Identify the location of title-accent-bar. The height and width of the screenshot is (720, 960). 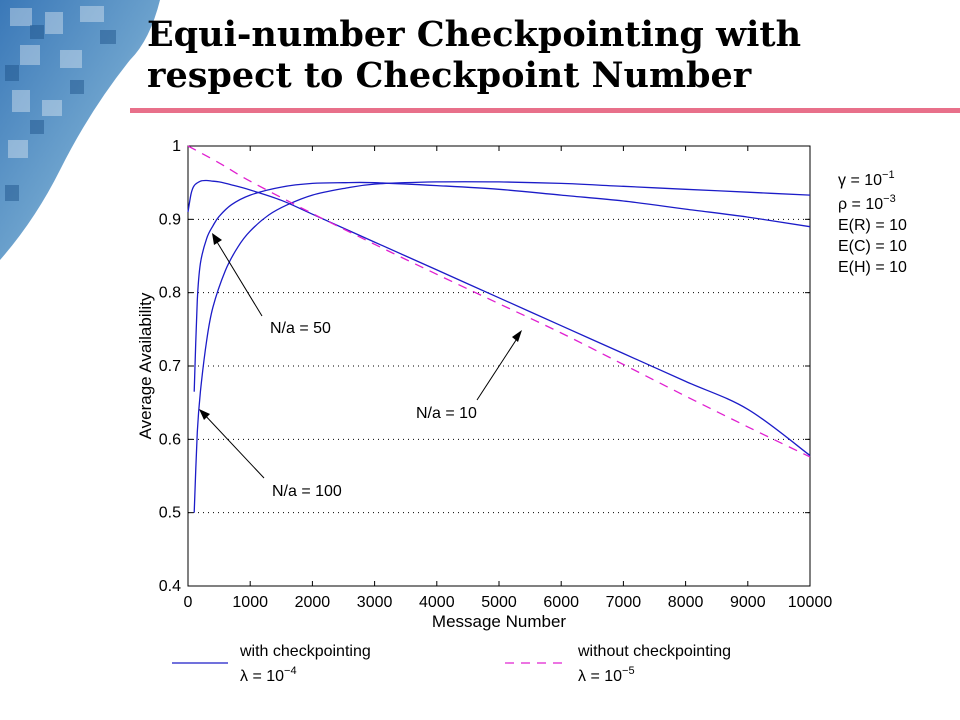
(545, 110).